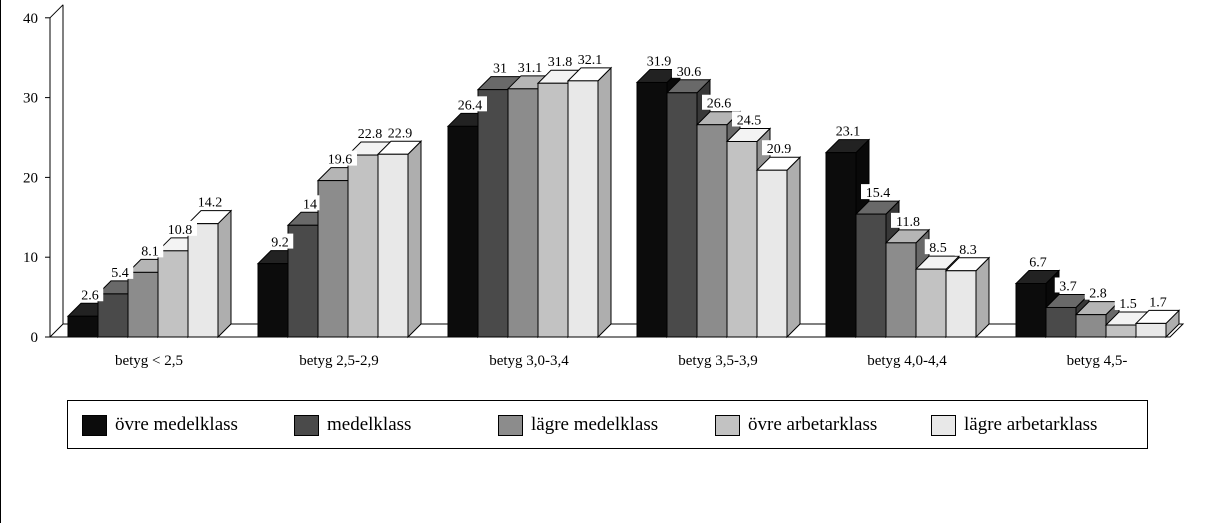 Image resolution: width=1207 pixels, height=523 pixels. I want to click on data-label: 20.9, so click(779, 149).